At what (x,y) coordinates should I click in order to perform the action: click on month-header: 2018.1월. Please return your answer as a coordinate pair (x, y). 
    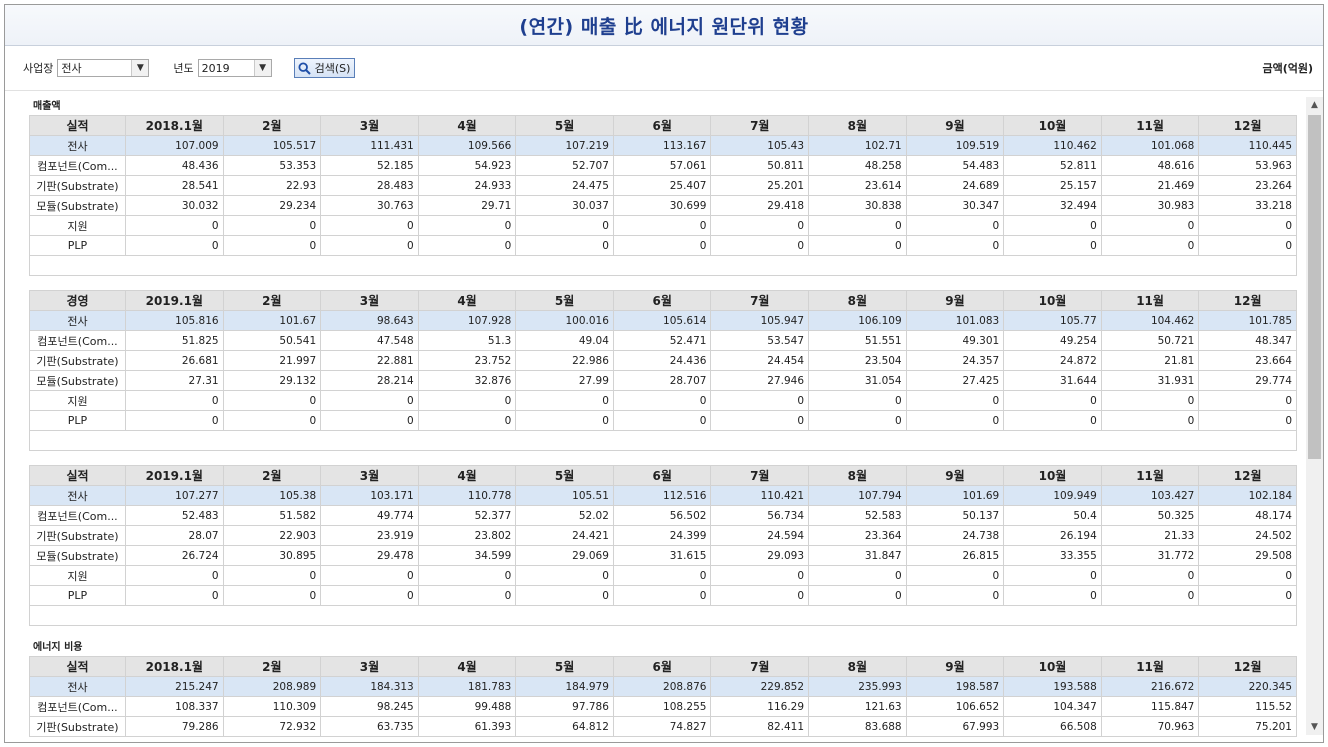
    Looking at the image, I should click on (174, 125).